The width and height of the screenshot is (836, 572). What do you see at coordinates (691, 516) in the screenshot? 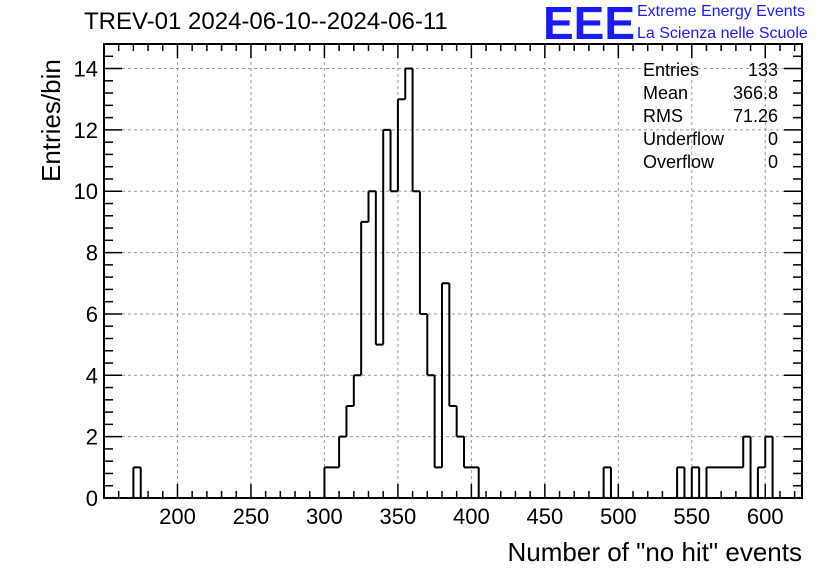
I see `x-tick-label: 550` at bounding box center [691, 516].